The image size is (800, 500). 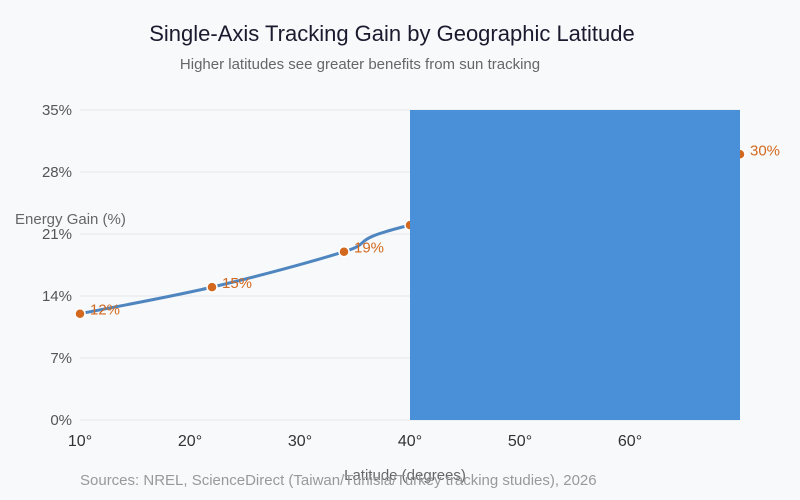 I want to click on x-tick-label: 20°, so click(x=190, y=441).